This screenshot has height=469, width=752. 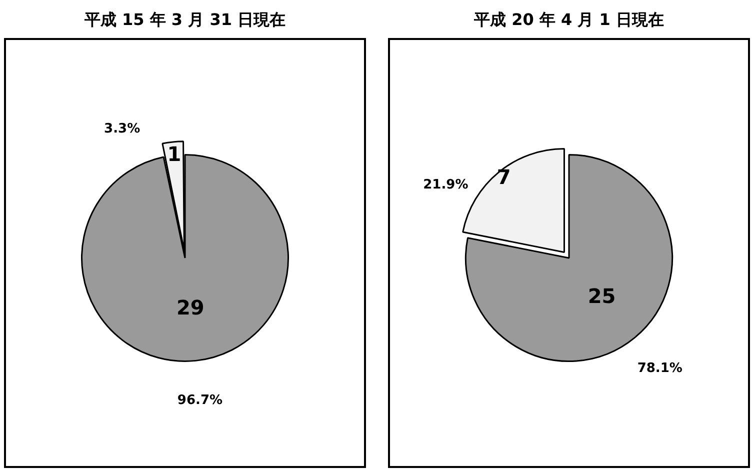 What do you see at coordinates (190, 308) in the screenshot?
I see `data-label: 29` at bounding box center [190, 308].